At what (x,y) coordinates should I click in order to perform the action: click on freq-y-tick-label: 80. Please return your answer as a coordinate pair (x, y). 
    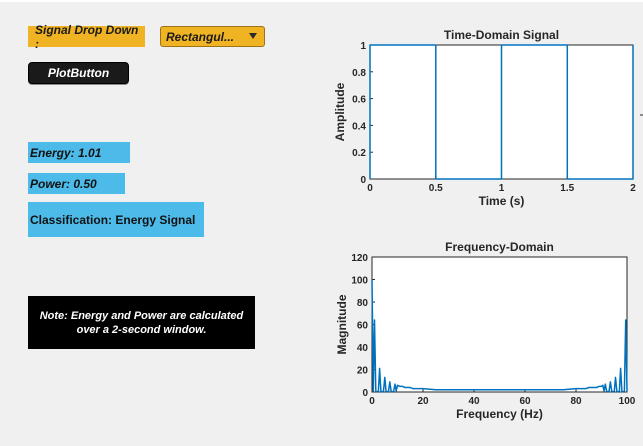
    Looking at the image, I should click on (363, 303).